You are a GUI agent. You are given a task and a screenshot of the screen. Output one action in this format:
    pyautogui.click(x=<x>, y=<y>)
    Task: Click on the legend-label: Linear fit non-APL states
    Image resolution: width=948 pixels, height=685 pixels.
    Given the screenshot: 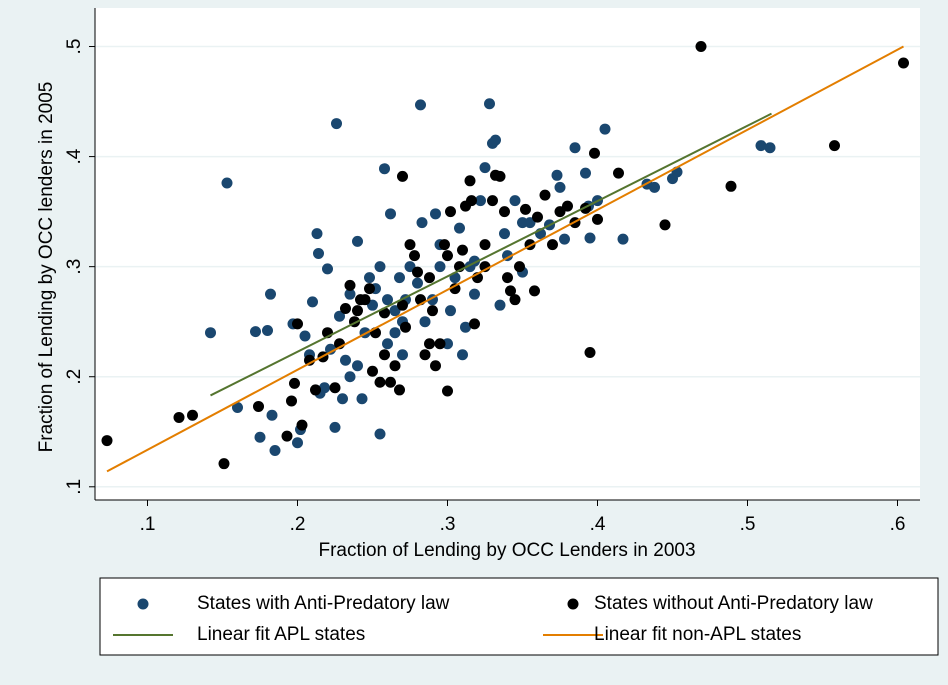 What is the action you would take?
    pyautogui.click(x=697, y=634)
    